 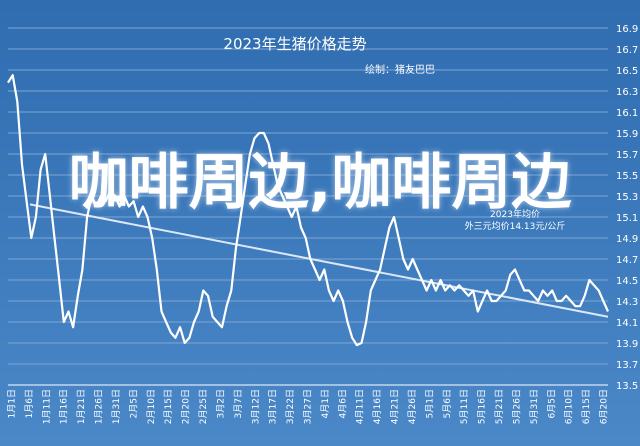 What do you see at coordinates (203, 406) in the screenshot?
I see `x-tick-label: 2月25日` at bounding box center [203, 406].